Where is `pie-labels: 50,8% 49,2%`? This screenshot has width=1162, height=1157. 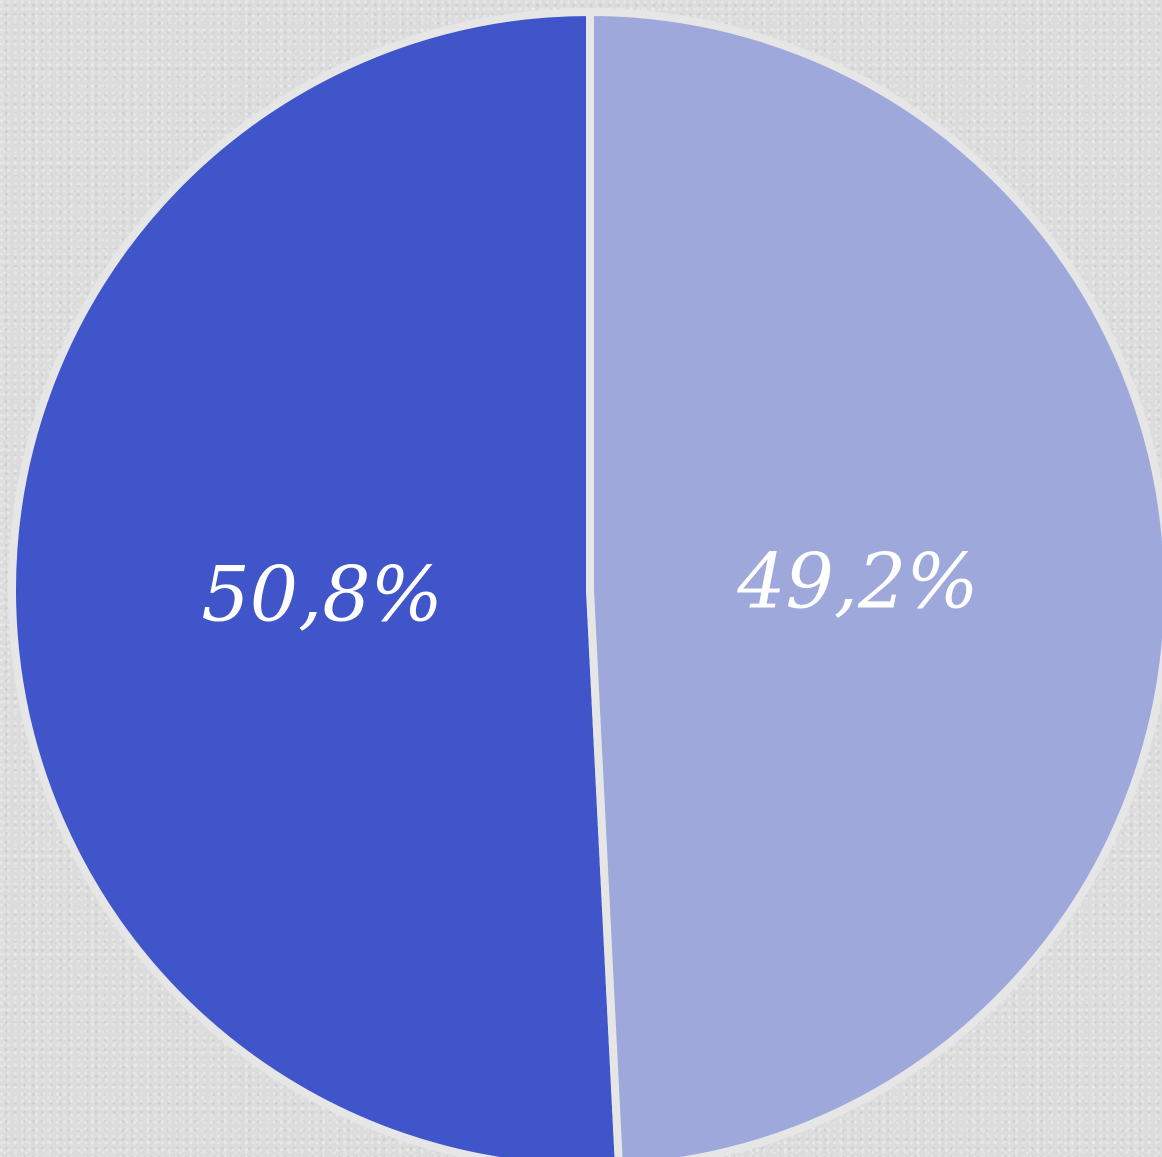 pie-labels: 50,8% 49,2% is located at coordinates (589, 587).